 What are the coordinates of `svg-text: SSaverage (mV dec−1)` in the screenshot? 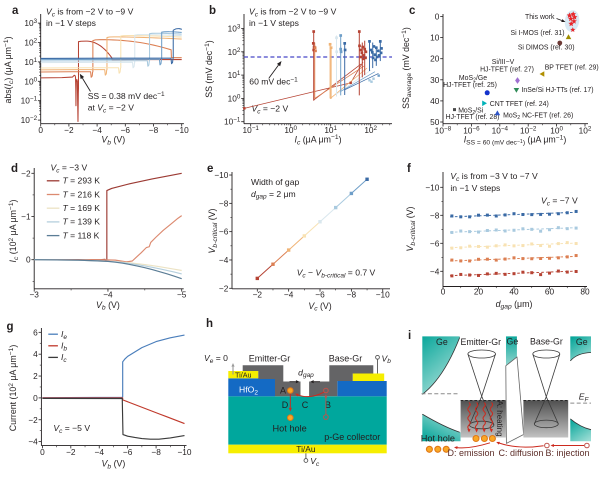 It's located at (407, 68).